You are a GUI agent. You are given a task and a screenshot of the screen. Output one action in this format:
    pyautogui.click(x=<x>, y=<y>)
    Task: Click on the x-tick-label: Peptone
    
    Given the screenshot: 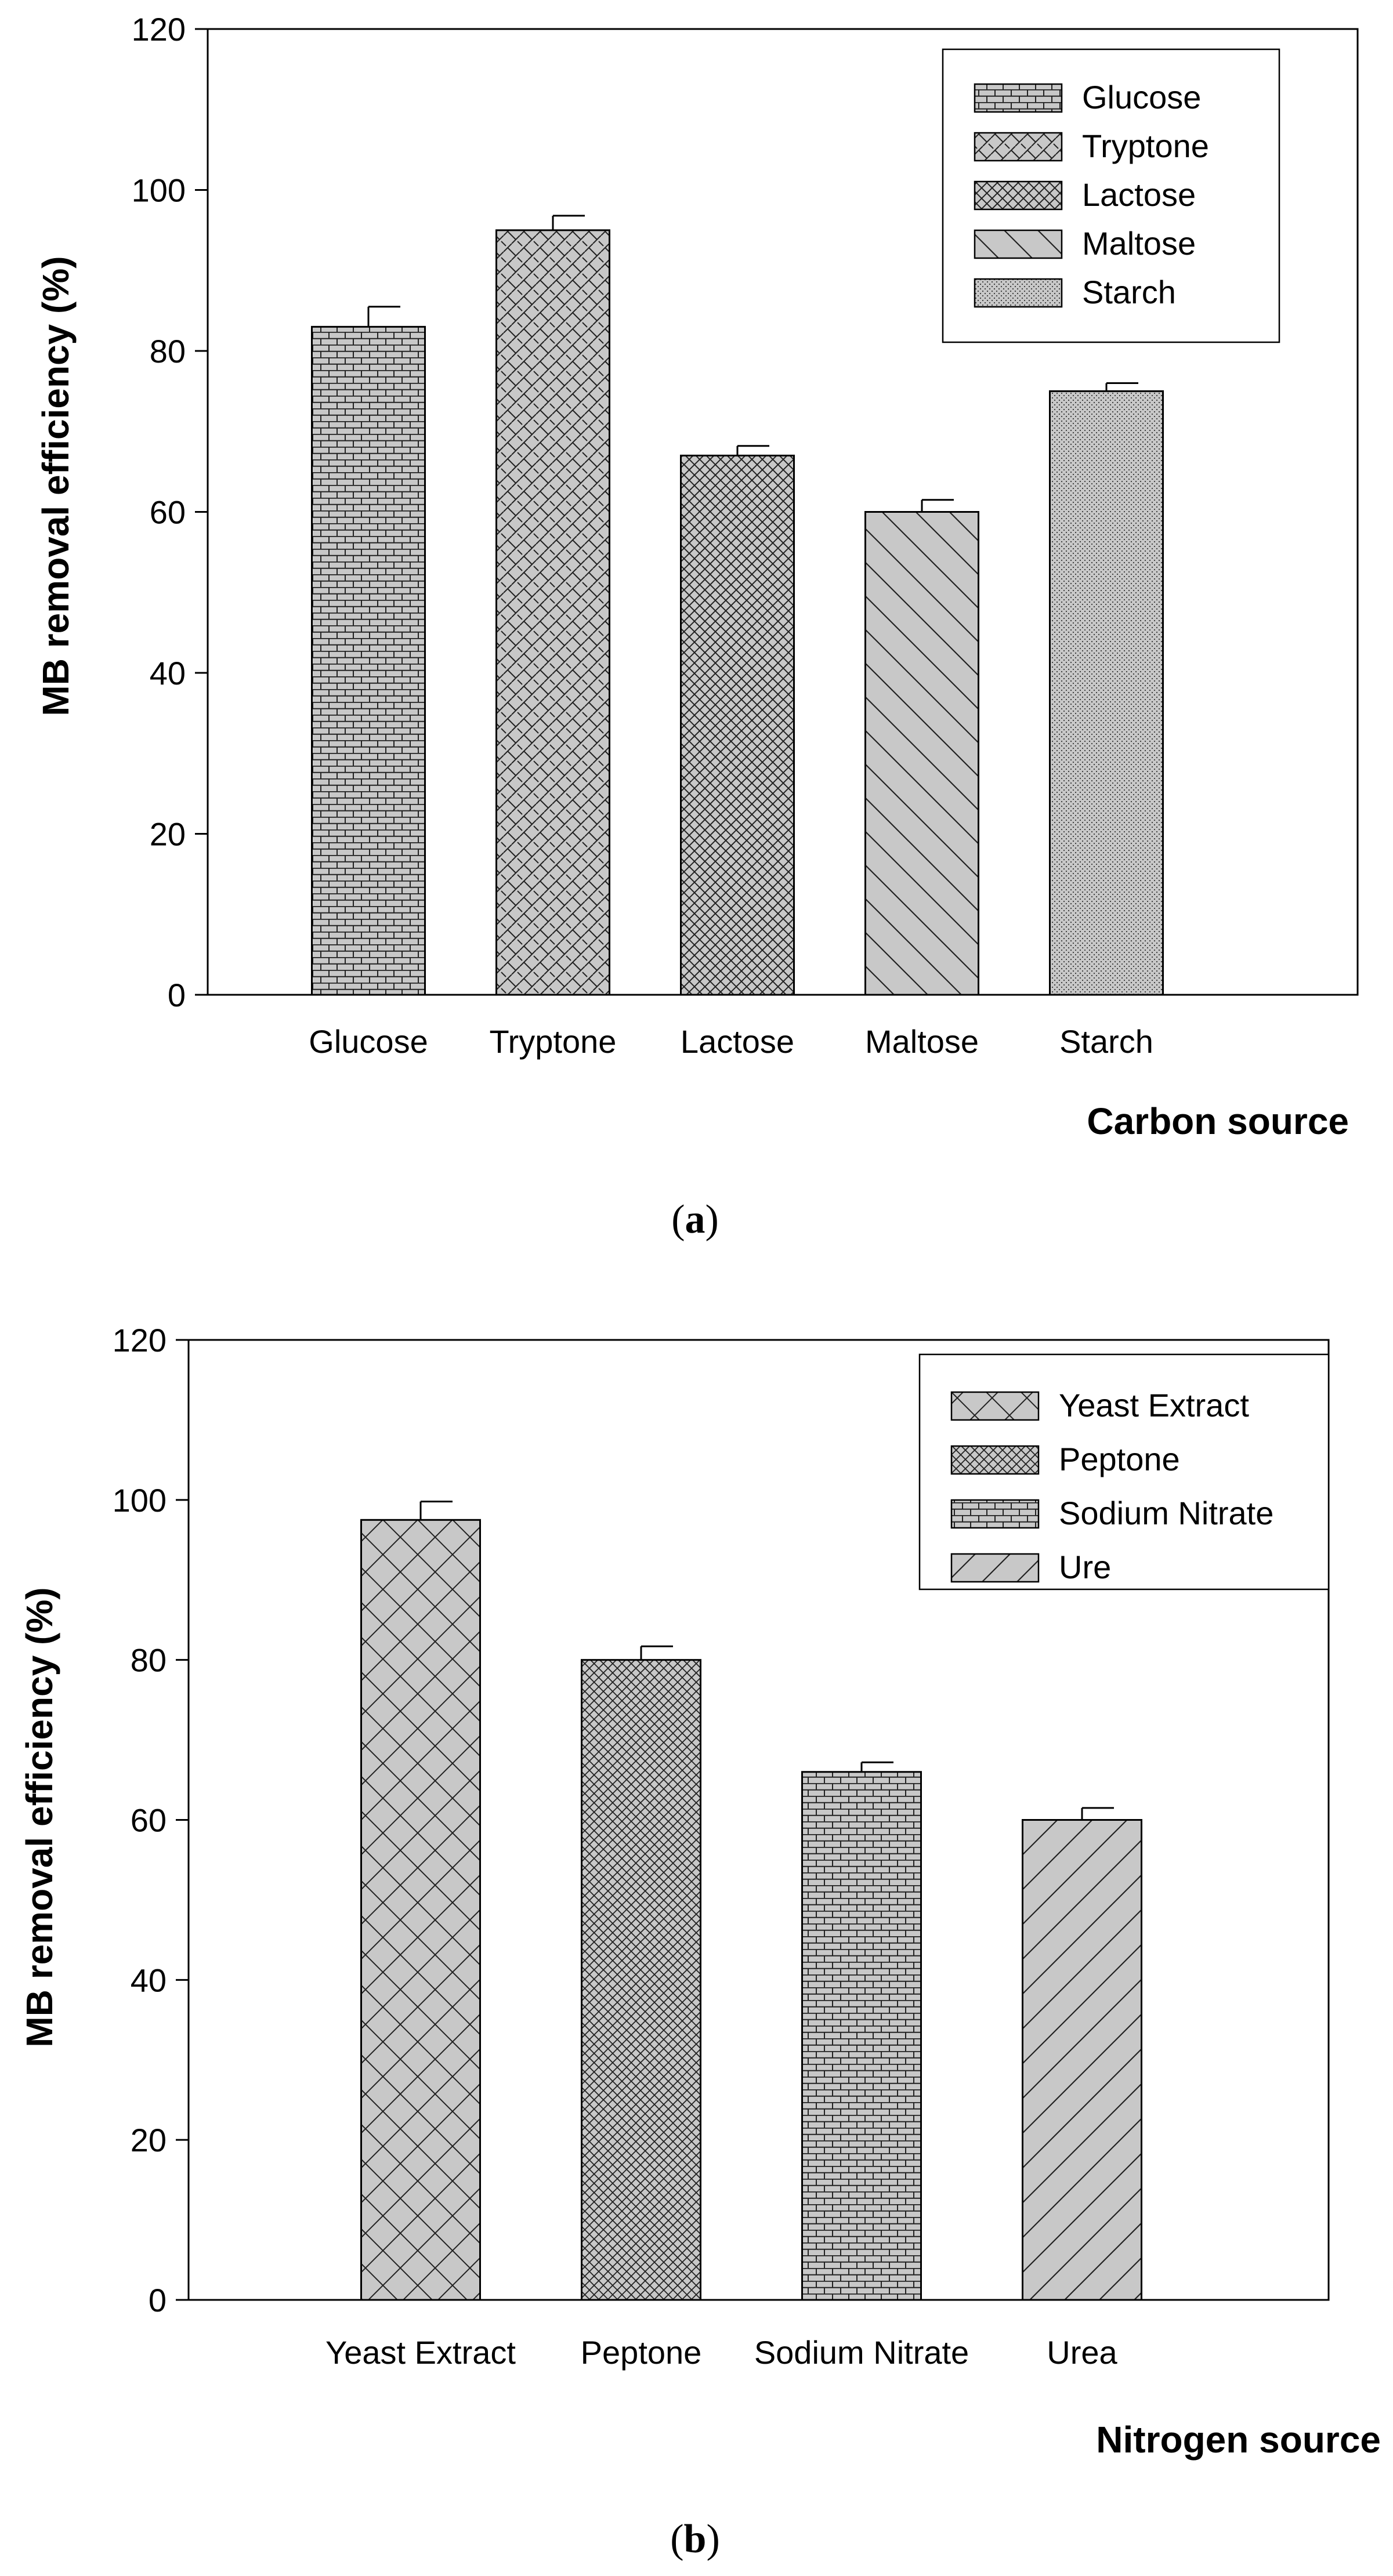 What is the action you would take?
    pyautogui.click(x=641, y=2353)
    